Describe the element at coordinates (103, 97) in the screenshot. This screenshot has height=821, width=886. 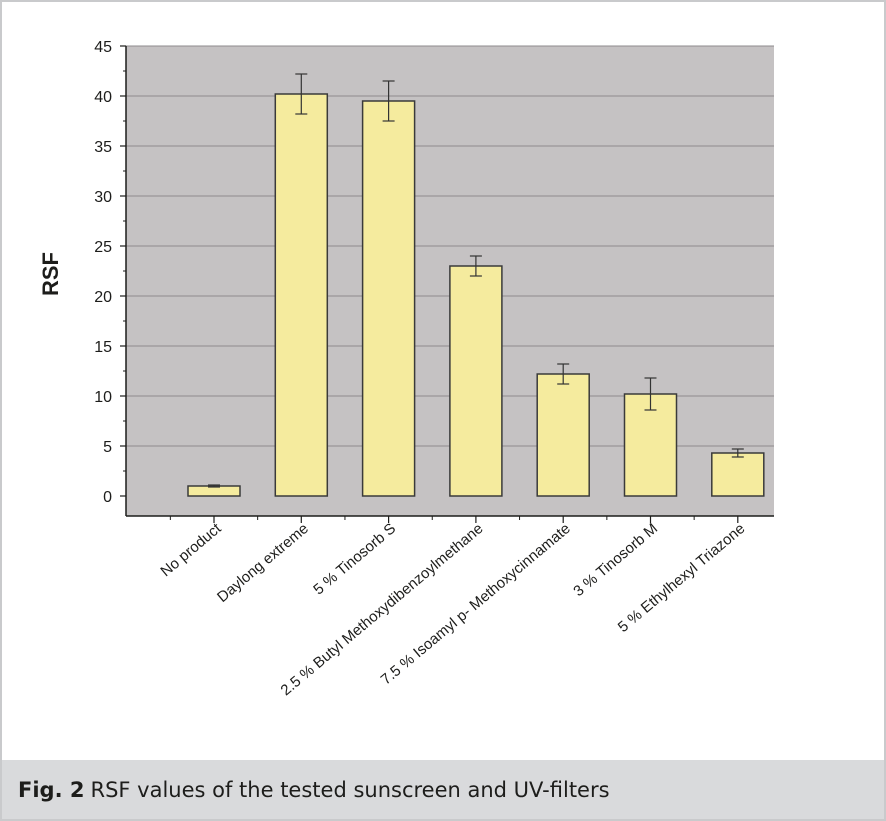
I see `y-tick-label: 40` at that location.